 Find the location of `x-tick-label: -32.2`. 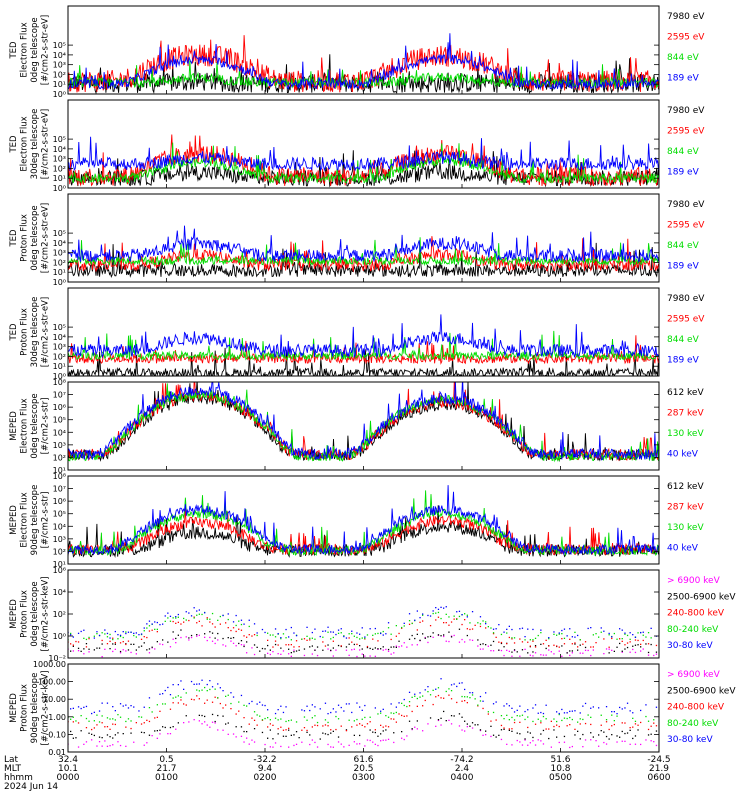

x-tick-label: -32.2 is located at coordinates (264, 760).